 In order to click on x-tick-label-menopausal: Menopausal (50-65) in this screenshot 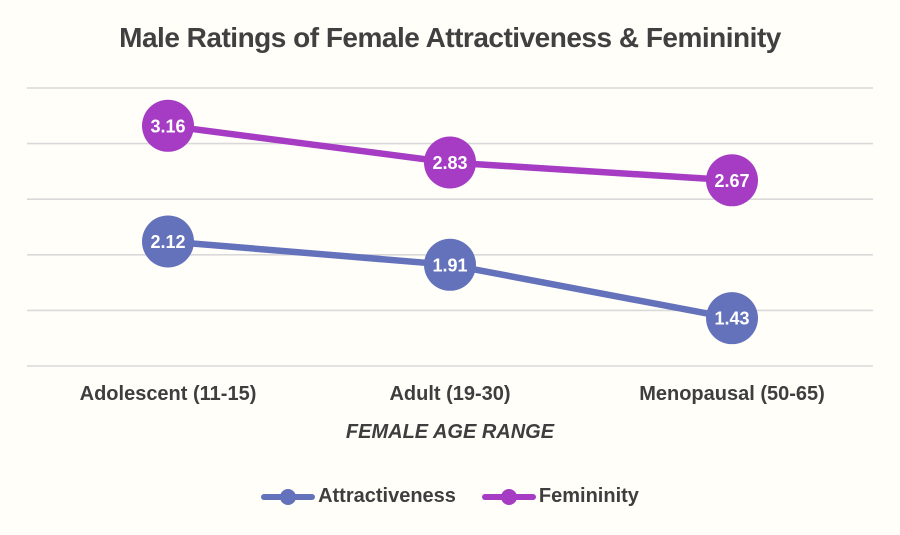, I will do `click(732, 394)`.